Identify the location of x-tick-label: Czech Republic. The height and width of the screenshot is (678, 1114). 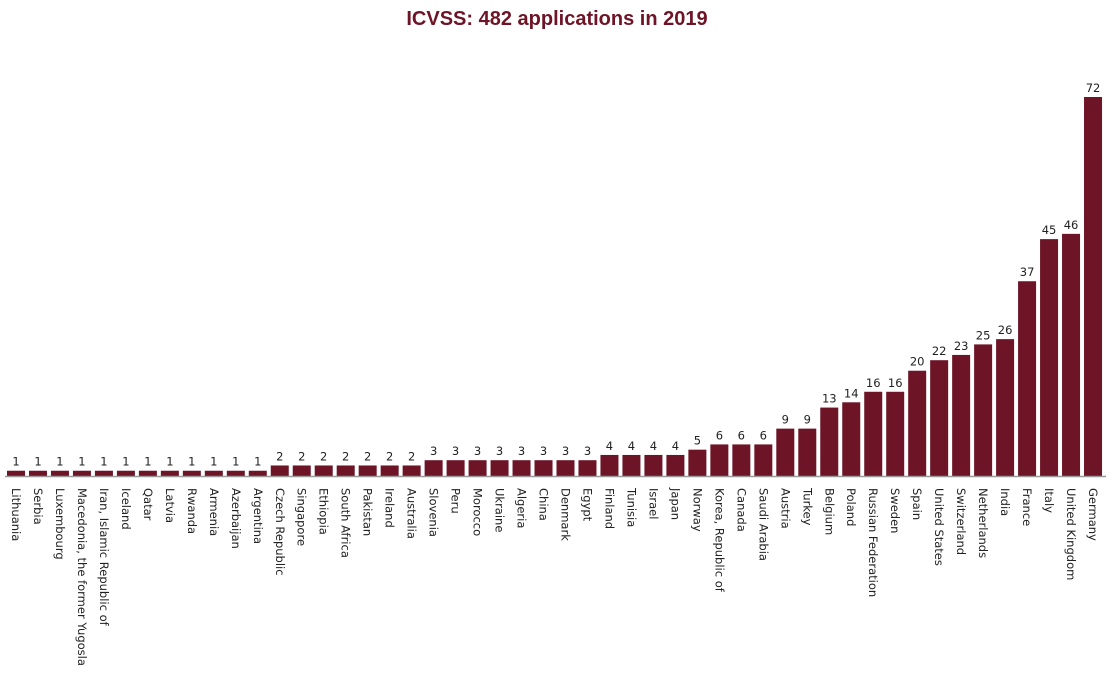
(280, 532).